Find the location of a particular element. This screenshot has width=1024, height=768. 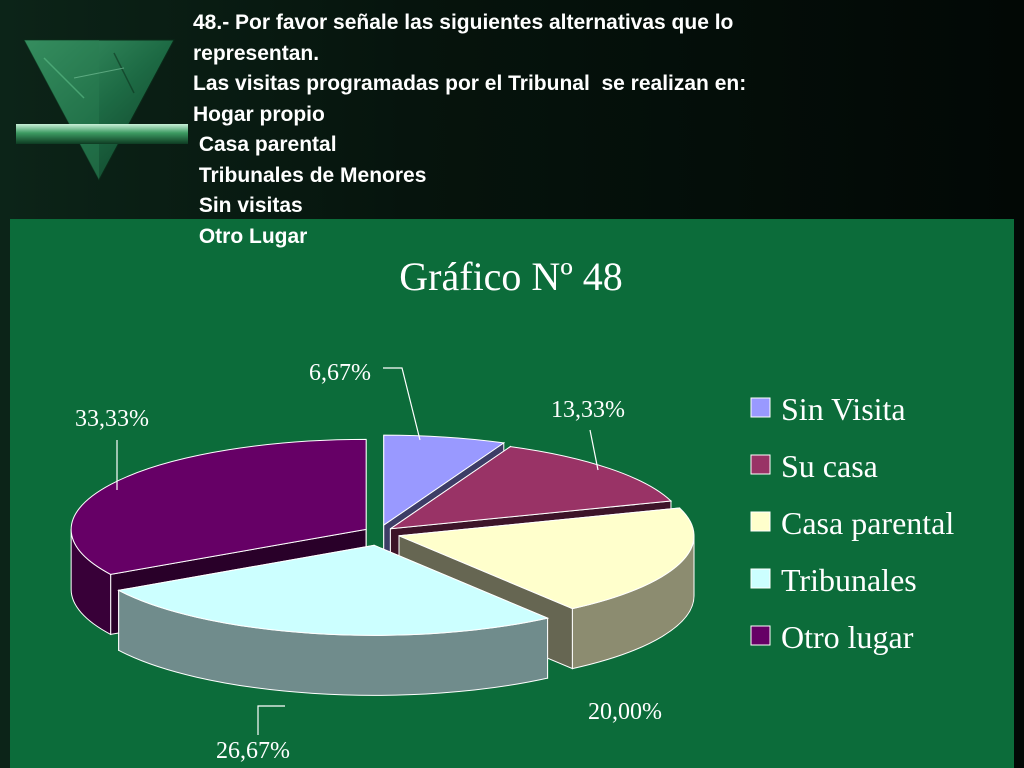

data-label: 13,33% is located at coordinates (588, 410).